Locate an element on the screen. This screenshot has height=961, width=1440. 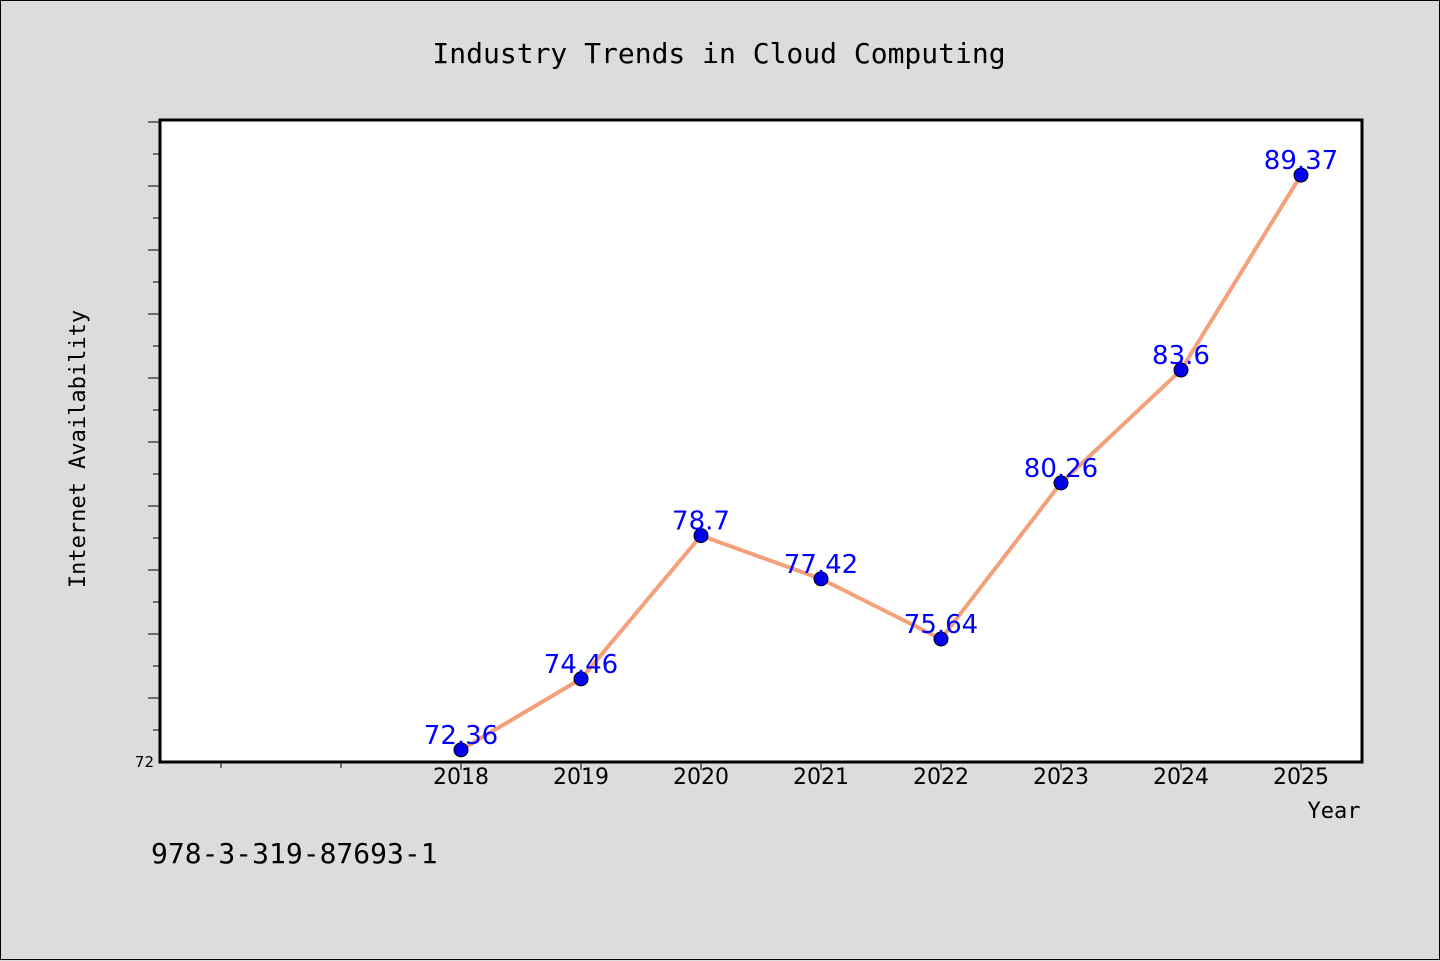
x-tick-label: 2020 is located at coordinates (701, 777).